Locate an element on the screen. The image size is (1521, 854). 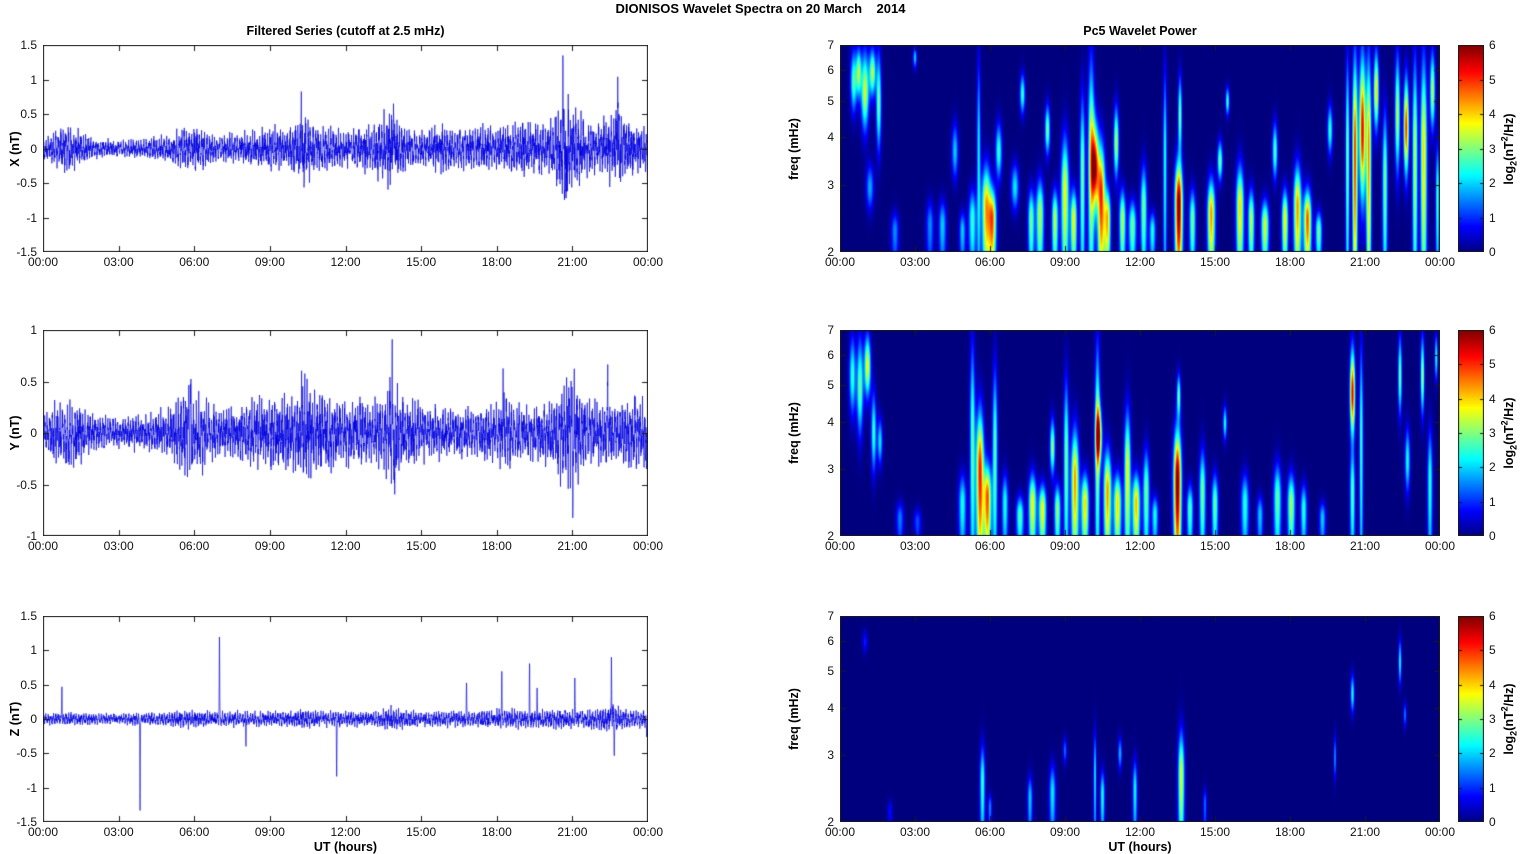
colorbar-z is located at coordinates (1471, 719).